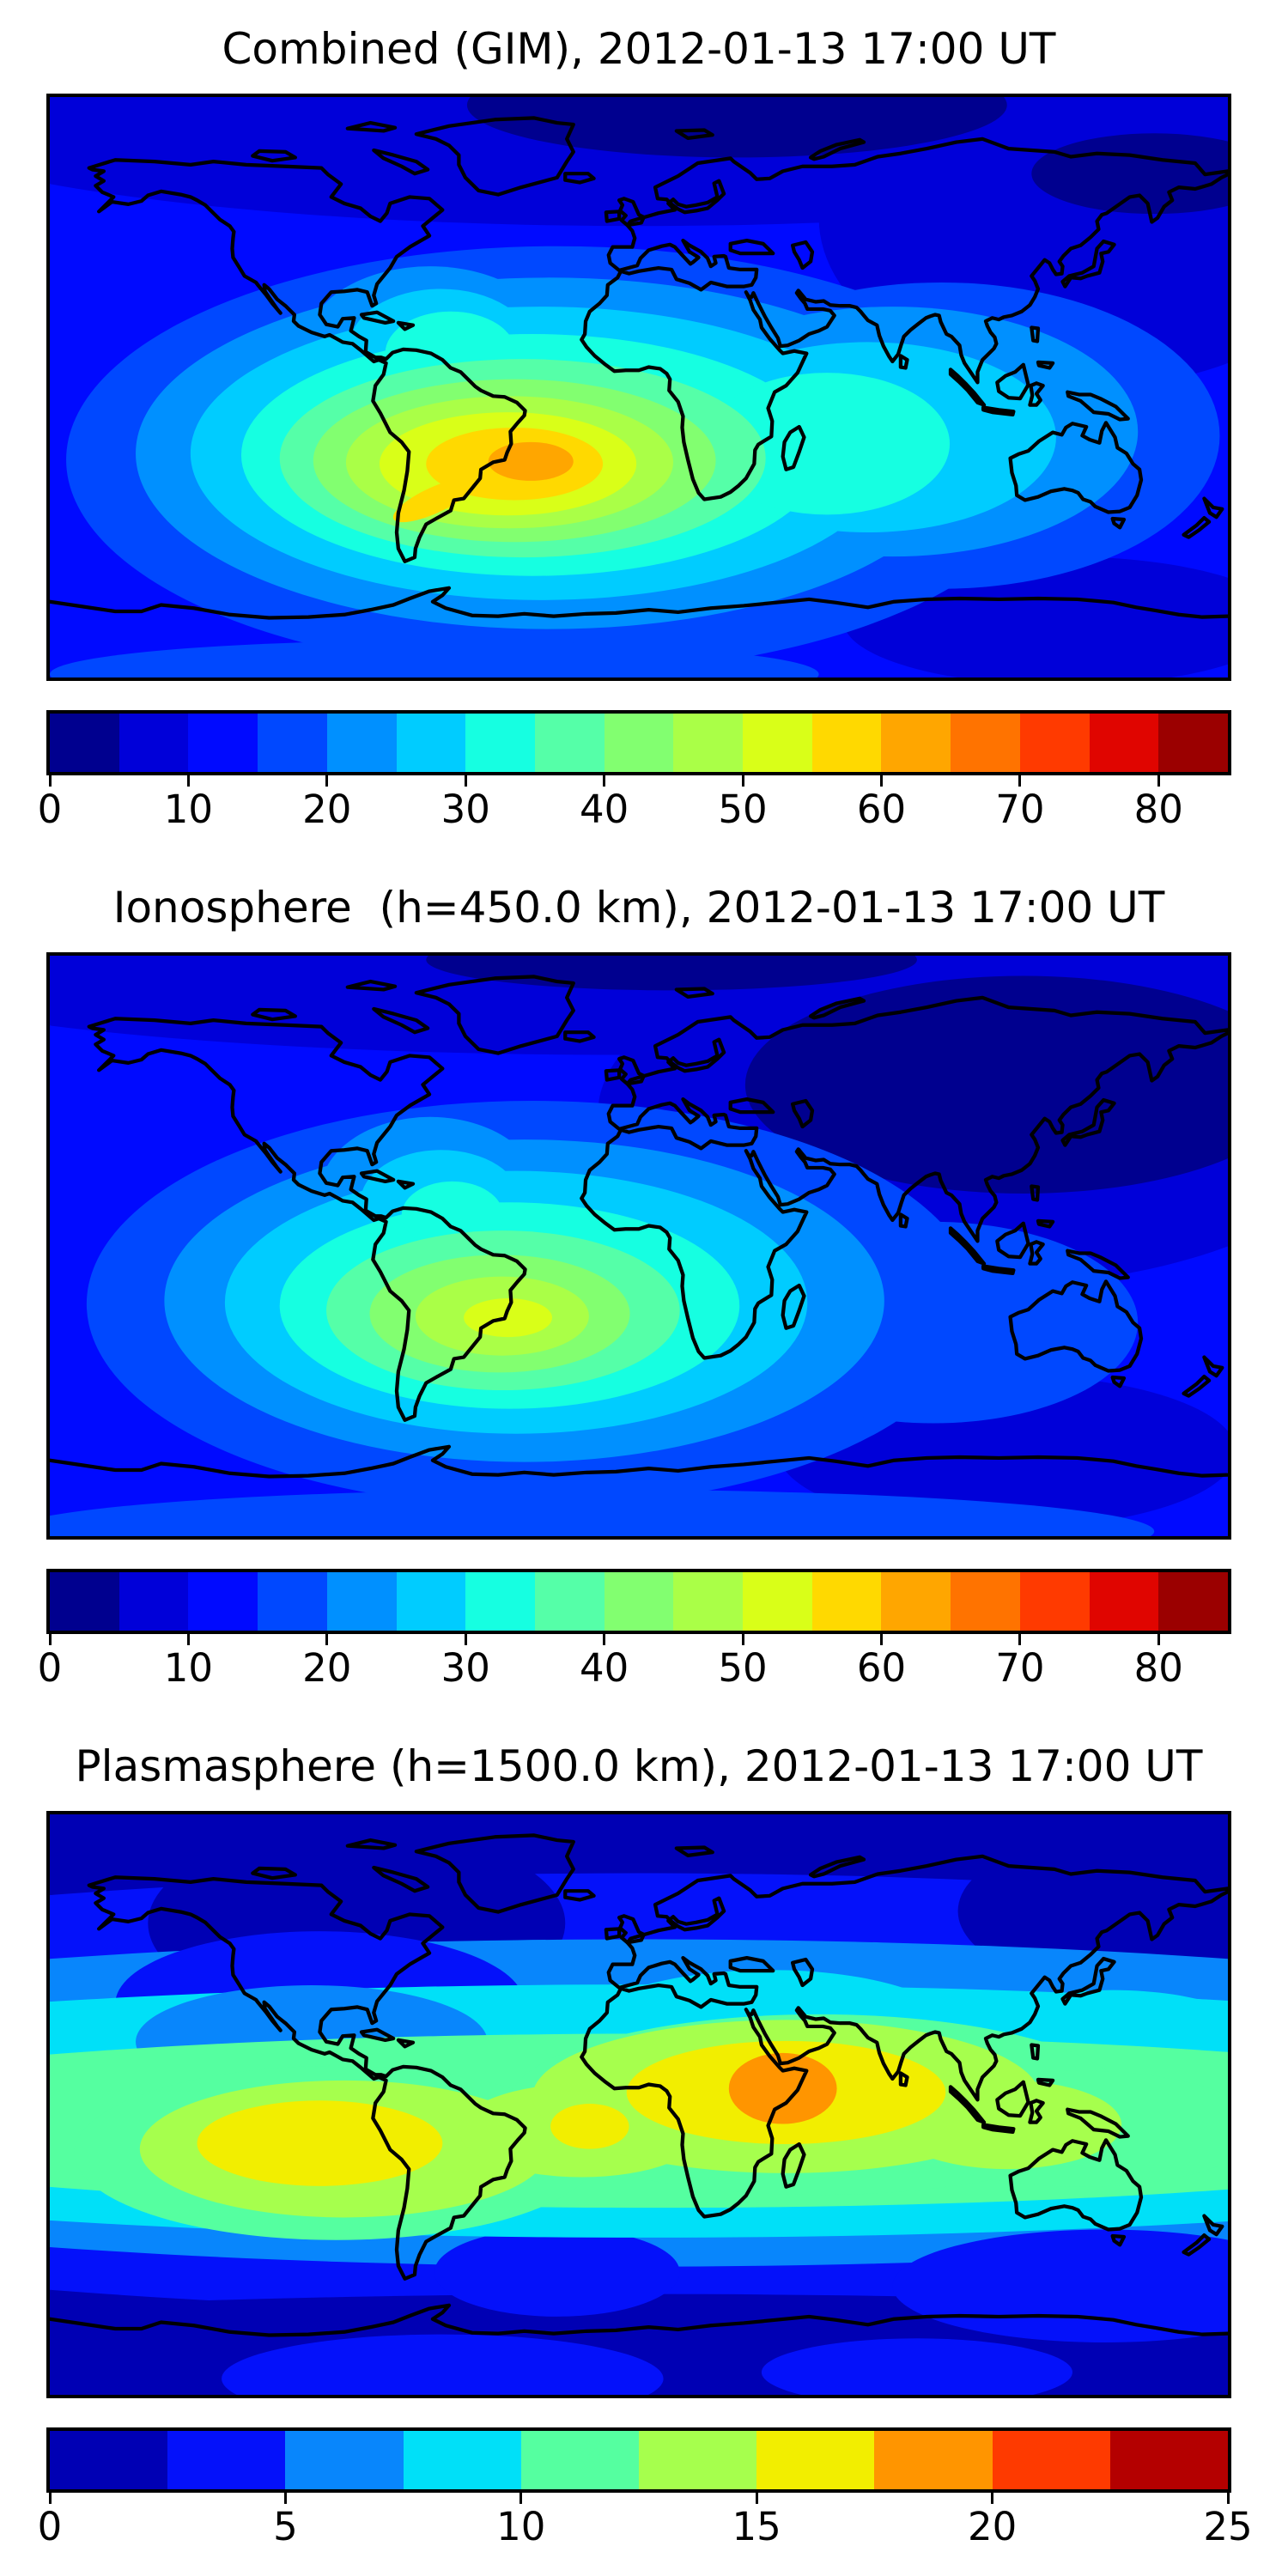  What do you see at coordinates (639, 2320) in the screenshot?
I see `coast-antarctica` at bounding box center [639, 2320].